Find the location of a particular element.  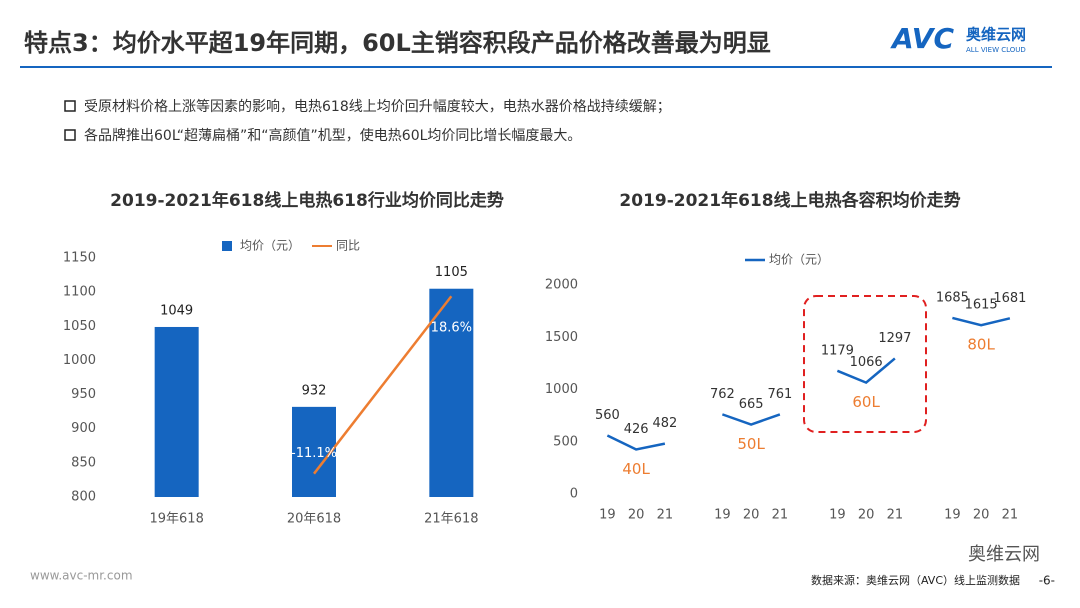

logo-name: 奥维云网 is located at coordinates (996, 35).